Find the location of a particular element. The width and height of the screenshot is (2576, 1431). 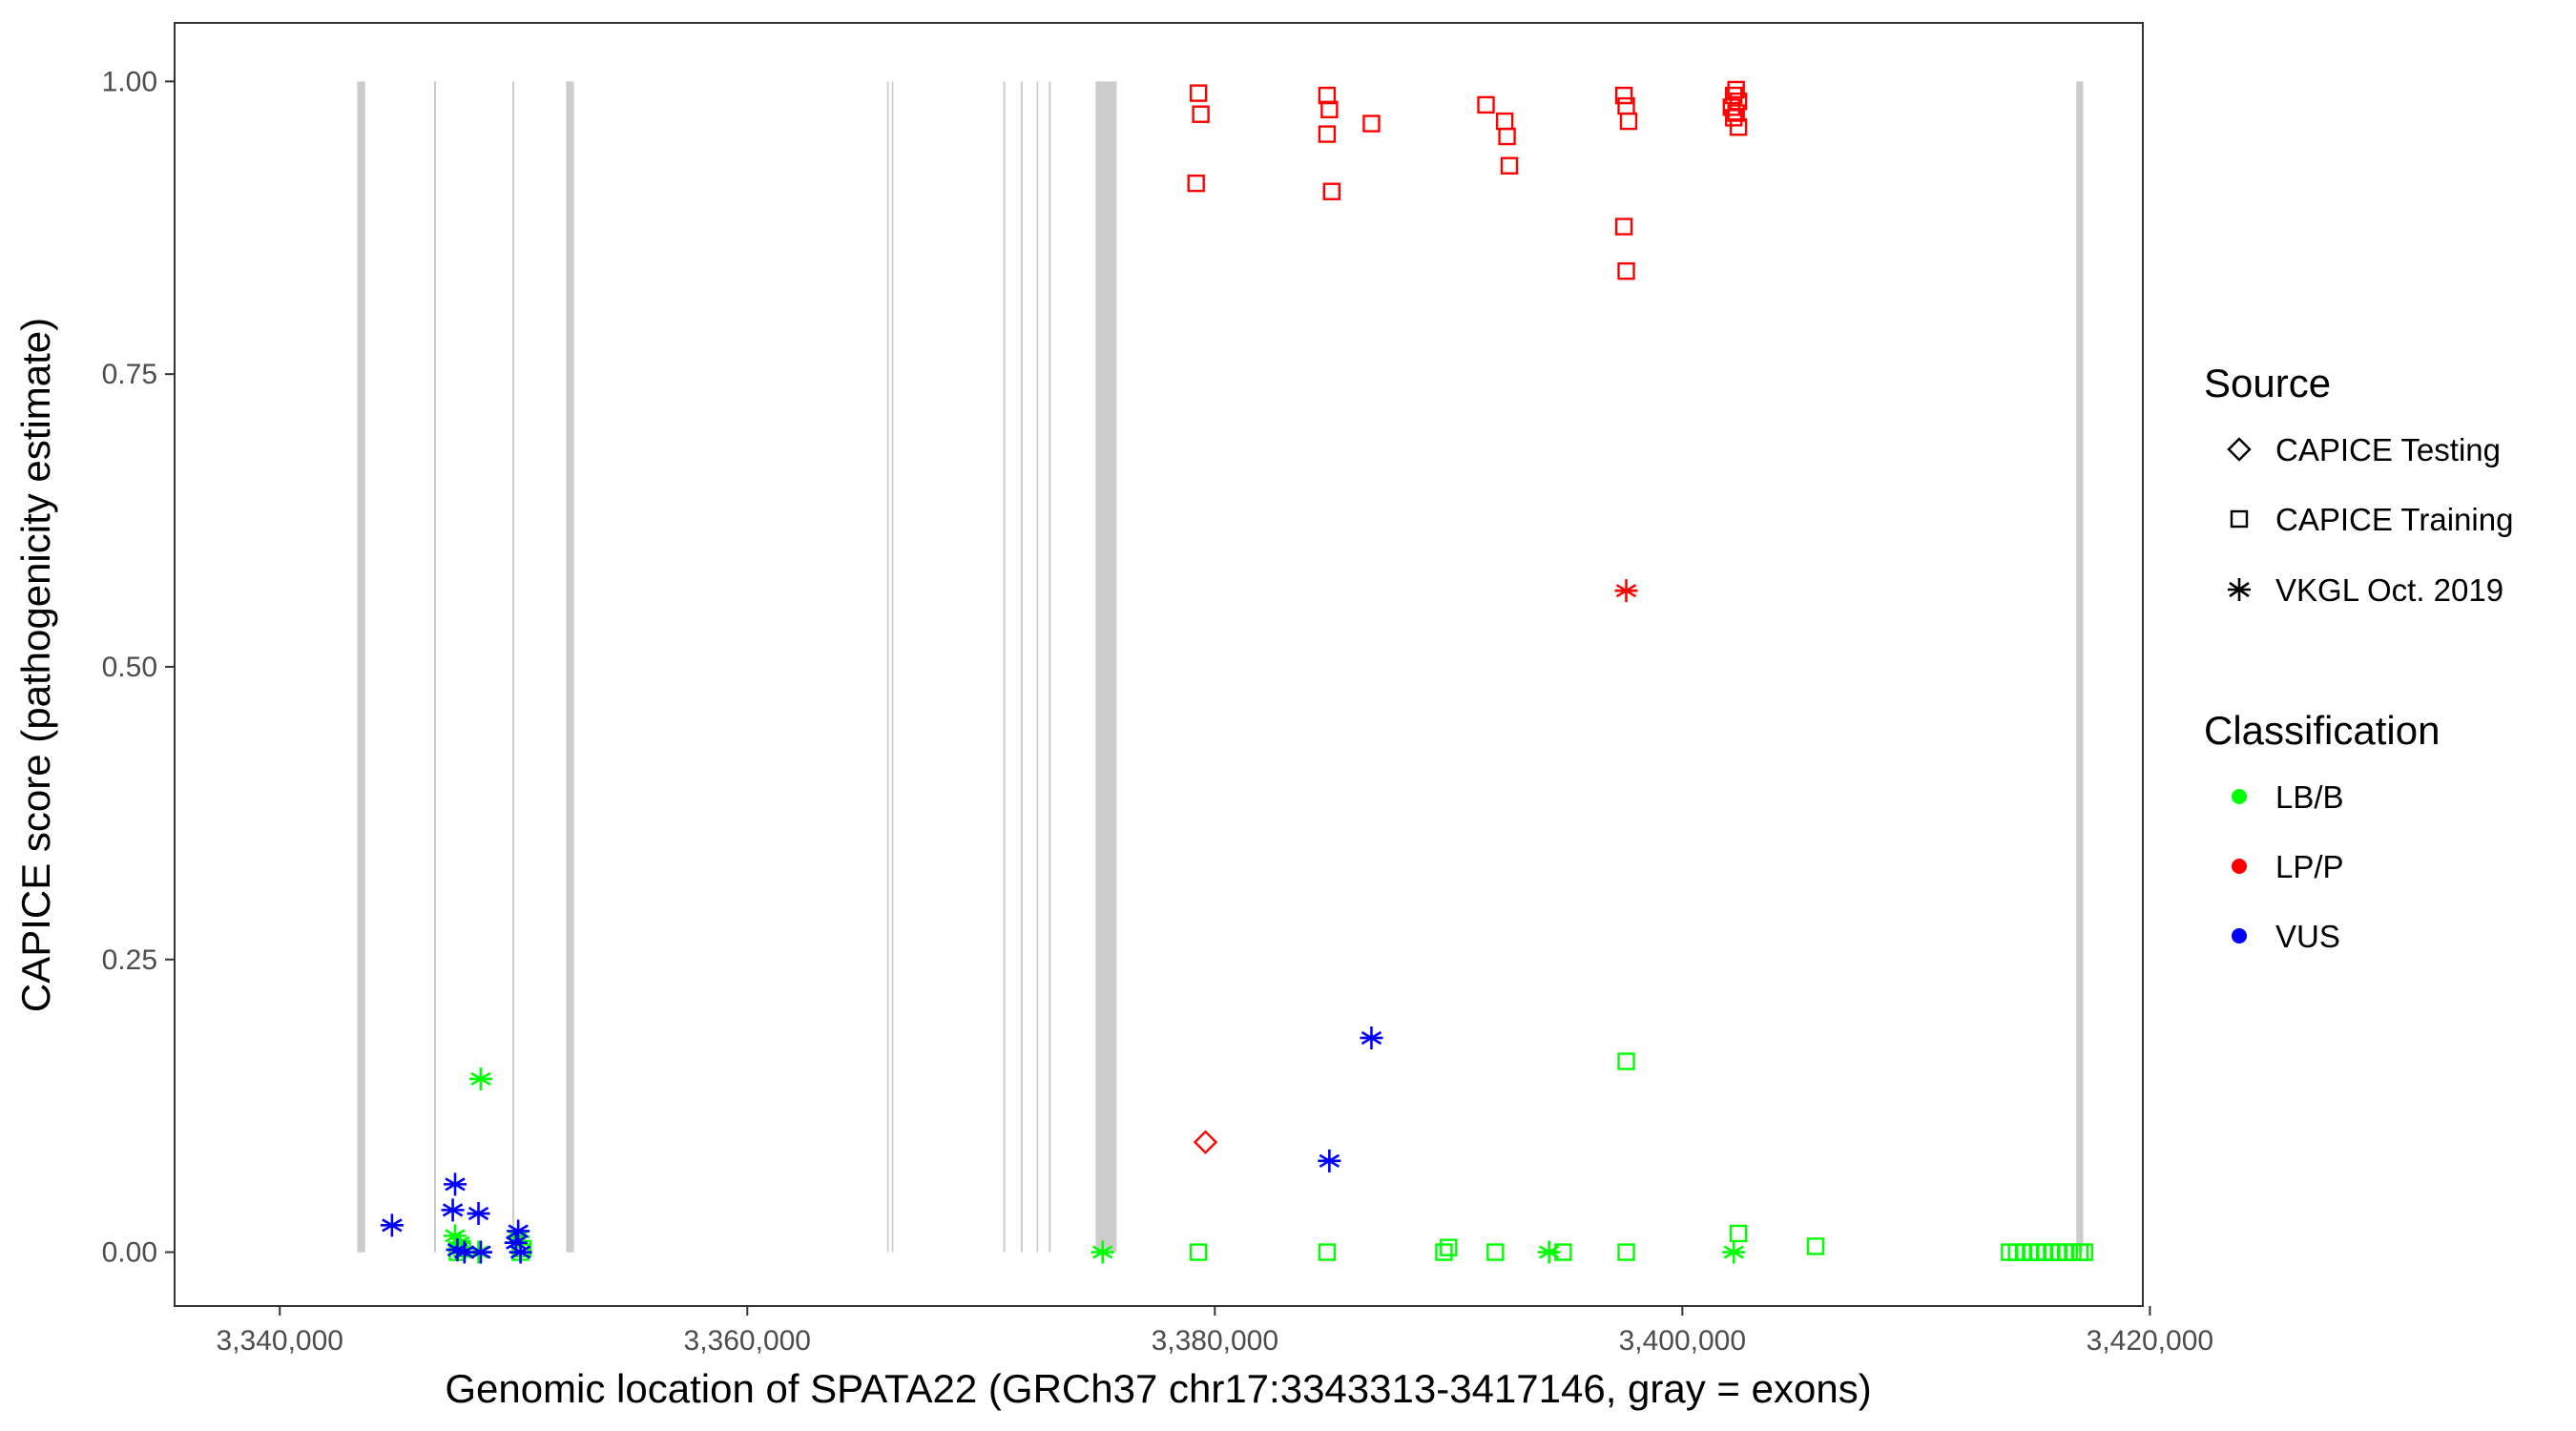

legend-item-lbb: LB/B is located at coordinates (2288, 797).